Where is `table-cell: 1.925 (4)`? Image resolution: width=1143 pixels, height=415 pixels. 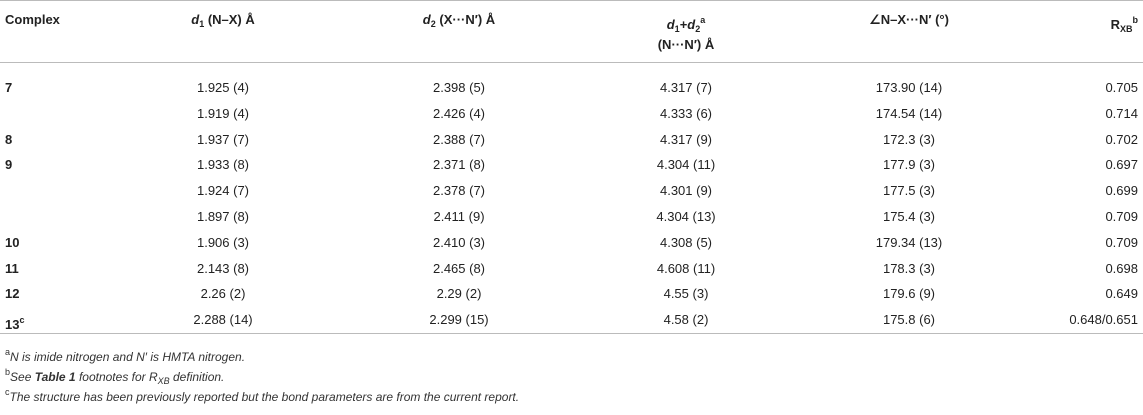
table-cell: 1.925 (4) is located at coordinates (223, 87).